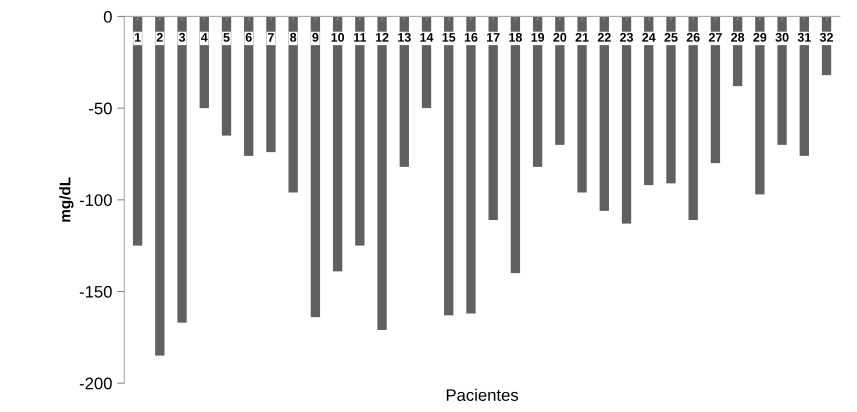  I want to click on x-tick-label: 5, so click(226, 37).